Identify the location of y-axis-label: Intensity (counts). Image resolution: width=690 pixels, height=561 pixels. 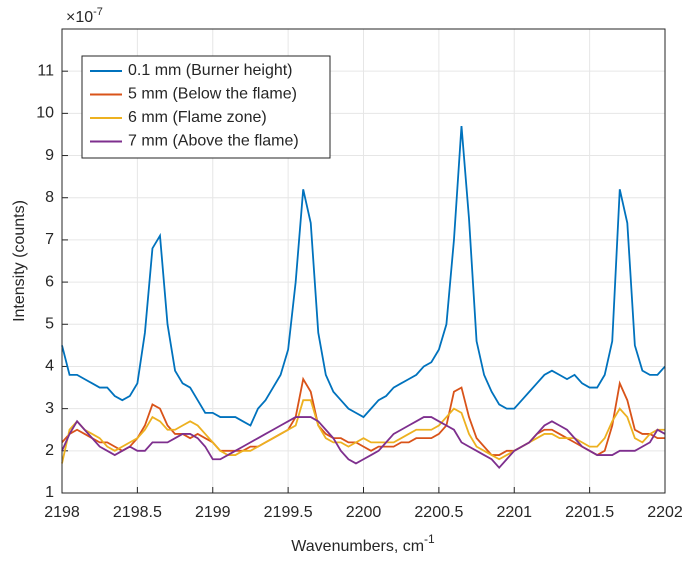
(19, 261).